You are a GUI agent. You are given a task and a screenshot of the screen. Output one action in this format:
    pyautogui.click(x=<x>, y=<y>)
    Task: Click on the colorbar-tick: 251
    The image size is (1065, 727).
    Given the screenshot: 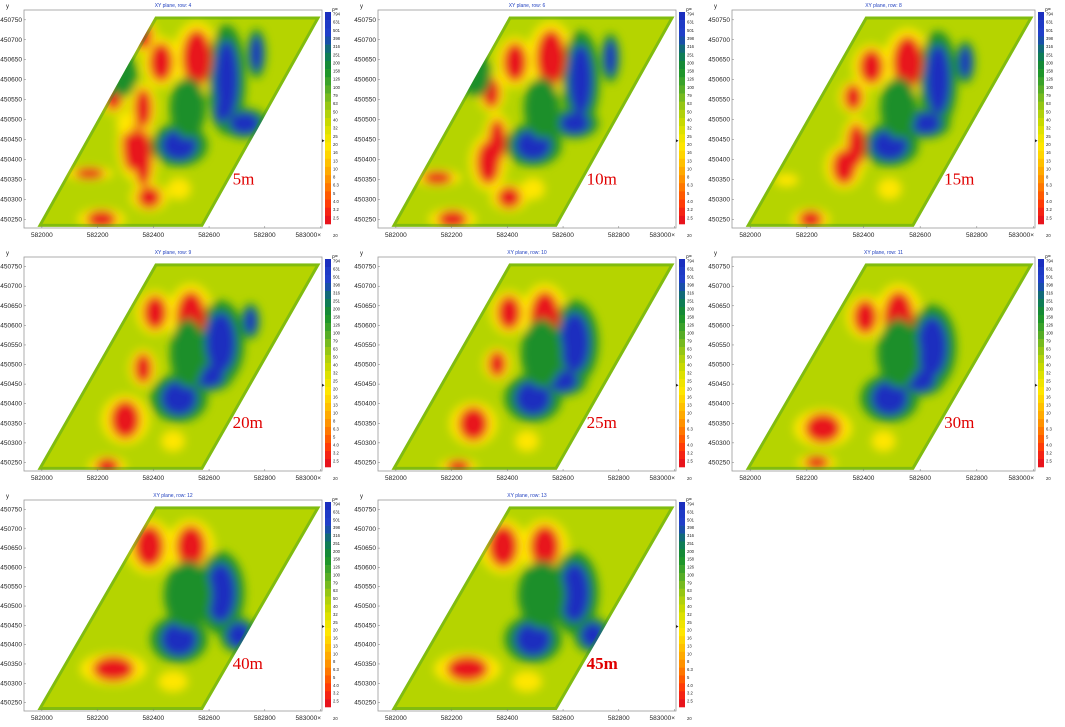 What is the action you would take?
    pyautogui.click(x=337, y=301)
    